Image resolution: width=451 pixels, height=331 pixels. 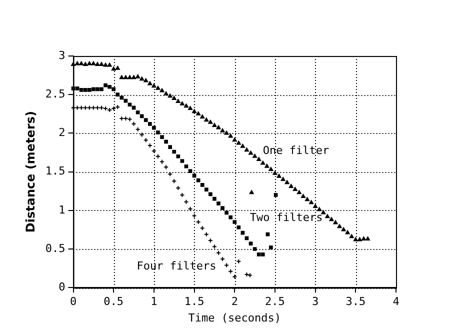 I want to click on series-label: Four filters, so click(x=176, y=266).